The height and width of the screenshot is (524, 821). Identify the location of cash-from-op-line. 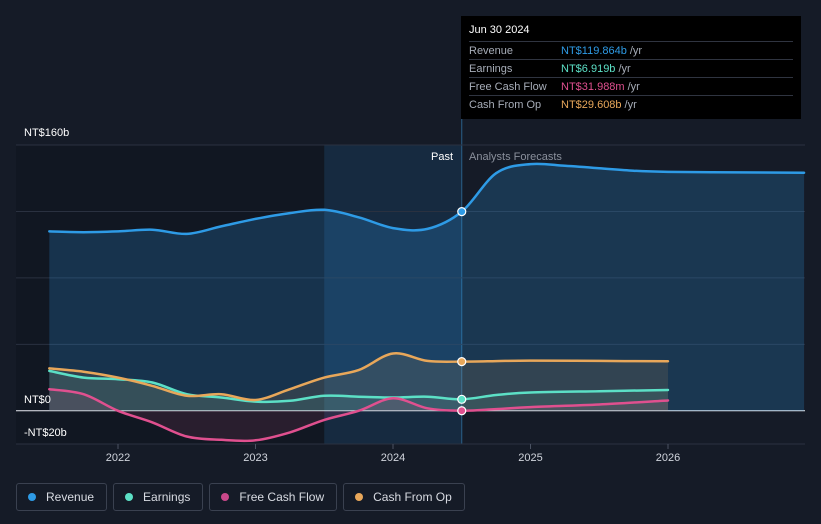
(359, 377).